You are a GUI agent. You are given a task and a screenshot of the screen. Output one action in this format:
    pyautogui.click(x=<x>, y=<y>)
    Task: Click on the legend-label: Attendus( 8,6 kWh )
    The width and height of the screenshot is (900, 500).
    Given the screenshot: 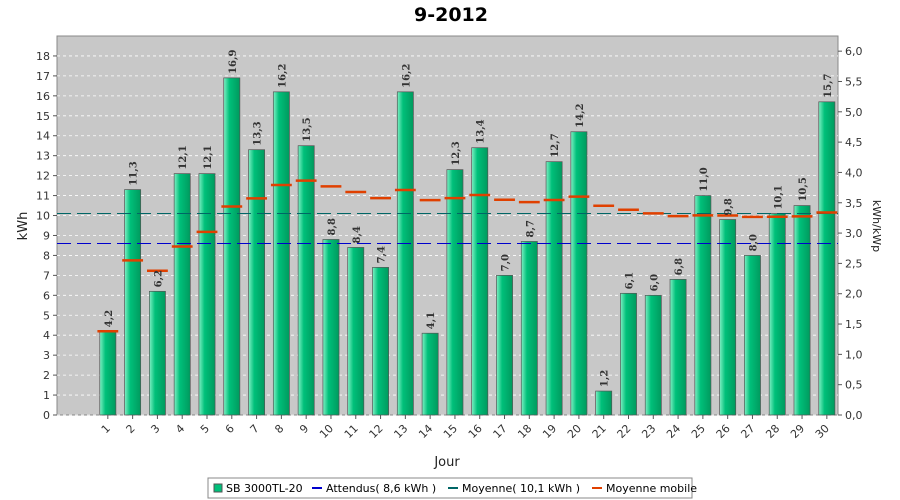 What is the action you would take?
    pyautogui.click(x=381, y=488)
    